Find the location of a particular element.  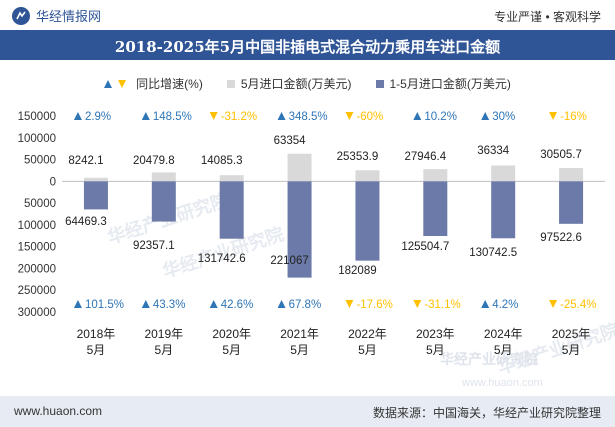

legend-label-may: 5月进口金额(万美元) is located at coordinates (296, 84).